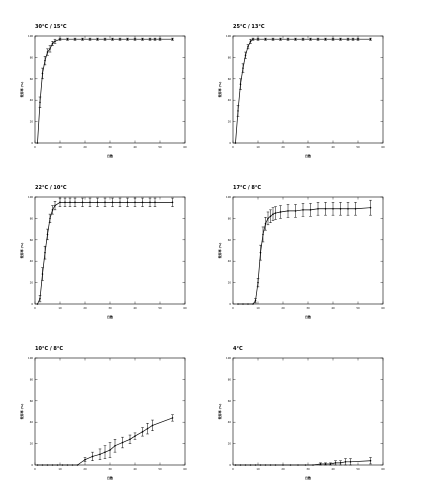 Image resolution: width=425 pixels, height=486 pixels. What do you see at coordinates (105, 91) in the screenshot?
I see `series-line` at bounding box center [105, 91].